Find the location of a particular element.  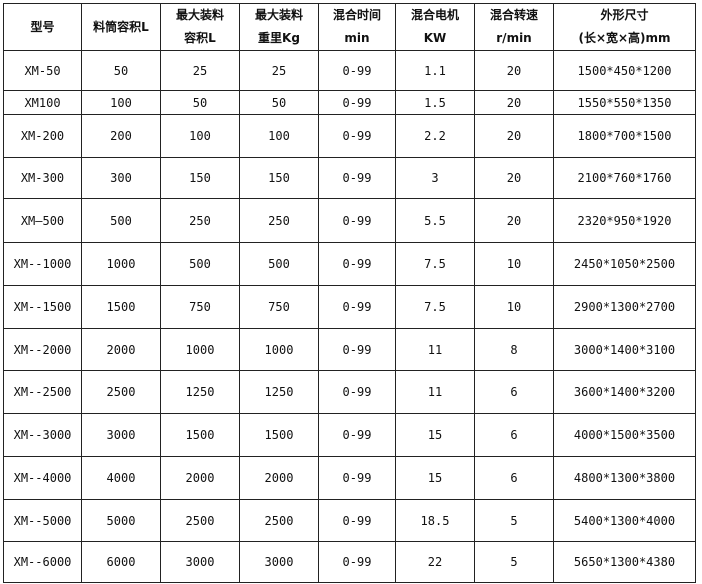

cell-dimensions: 1550*550*1350 is located at coordinates (624, 102).